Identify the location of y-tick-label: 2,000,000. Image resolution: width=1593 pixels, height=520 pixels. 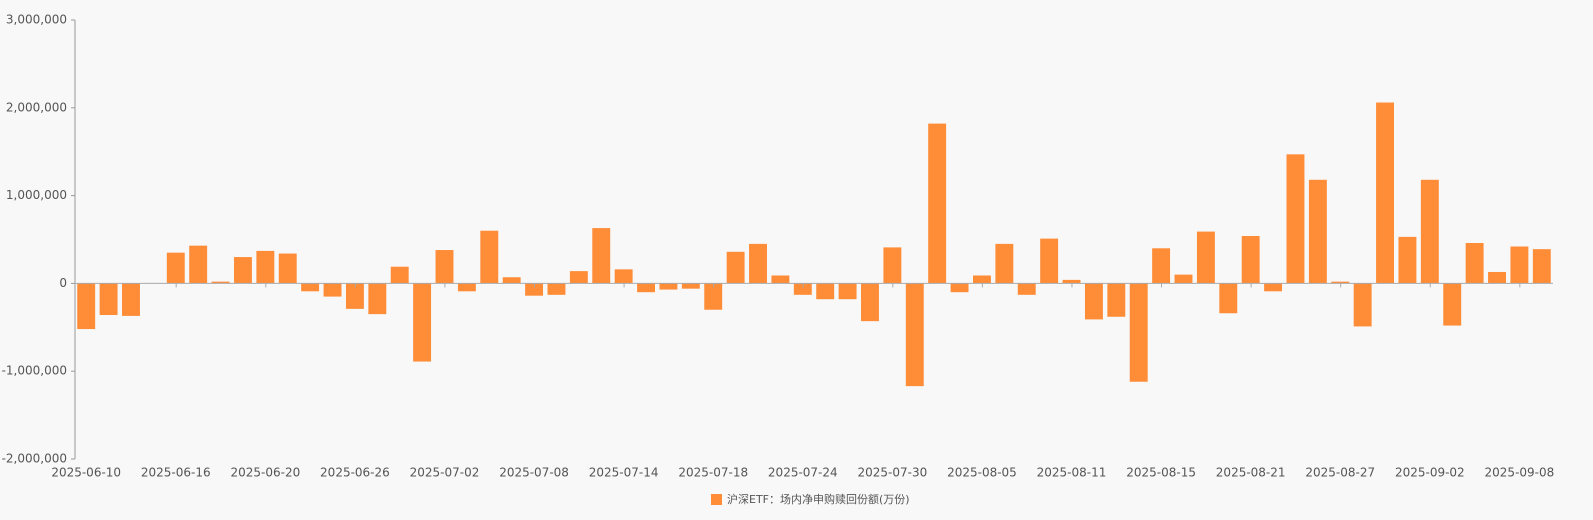
(36, 107).